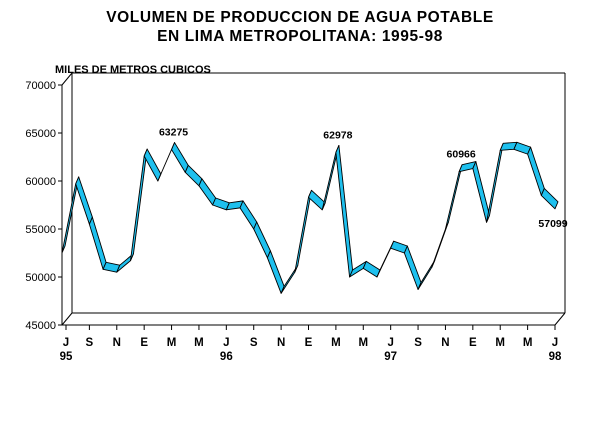 The height and width of the screenshot is (421, 593). I want to click on x-year-label: 97, so click(390, 357).